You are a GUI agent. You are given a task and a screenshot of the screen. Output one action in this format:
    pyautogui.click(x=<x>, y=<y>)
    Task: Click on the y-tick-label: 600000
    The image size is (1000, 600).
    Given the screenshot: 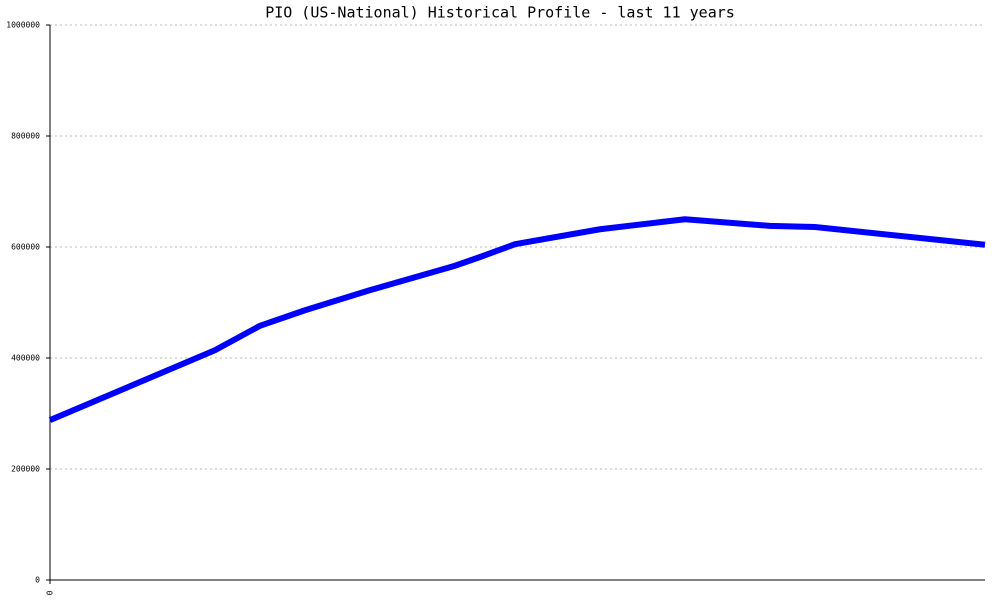 What is the action you would take?
    pyautogui.click(x=25, y=247)
    